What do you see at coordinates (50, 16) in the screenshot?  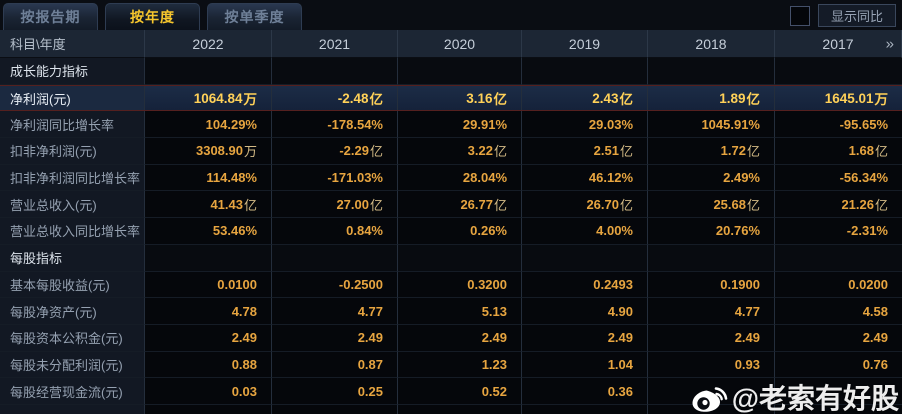 I see `tab-by-report-period: 按报告期` at bounding box center [50, 16].